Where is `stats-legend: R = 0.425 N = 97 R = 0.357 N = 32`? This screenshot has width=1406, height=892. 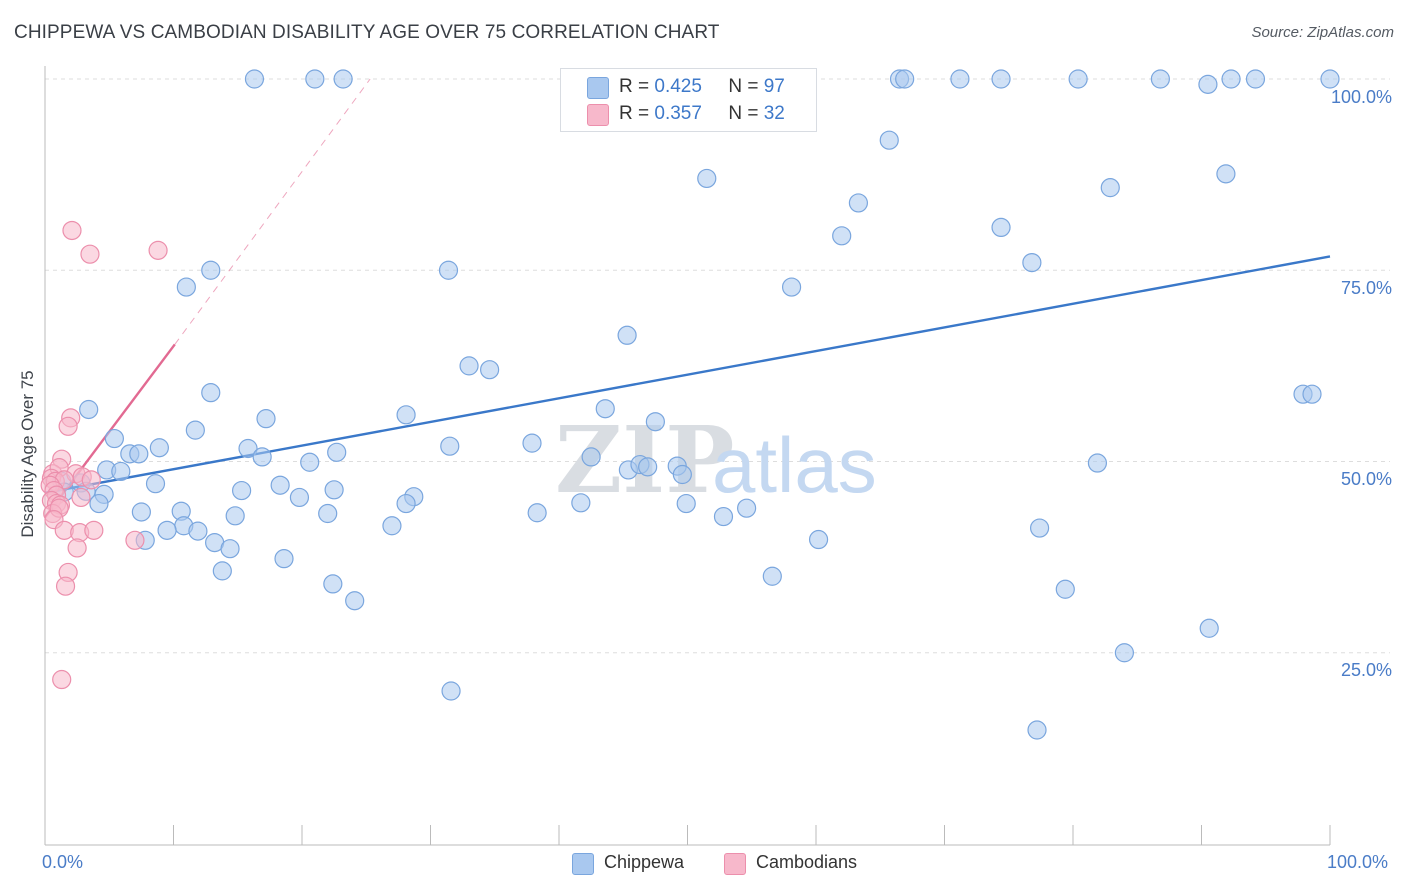 stats-legend: R = 0.425 N = 97 R = 0.357 N = 32 is located at coordinates (688, 100).